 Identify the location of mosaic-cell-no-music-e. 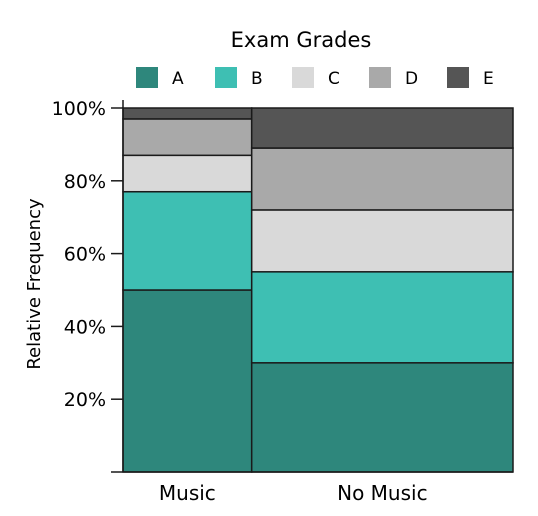
(382, 128).